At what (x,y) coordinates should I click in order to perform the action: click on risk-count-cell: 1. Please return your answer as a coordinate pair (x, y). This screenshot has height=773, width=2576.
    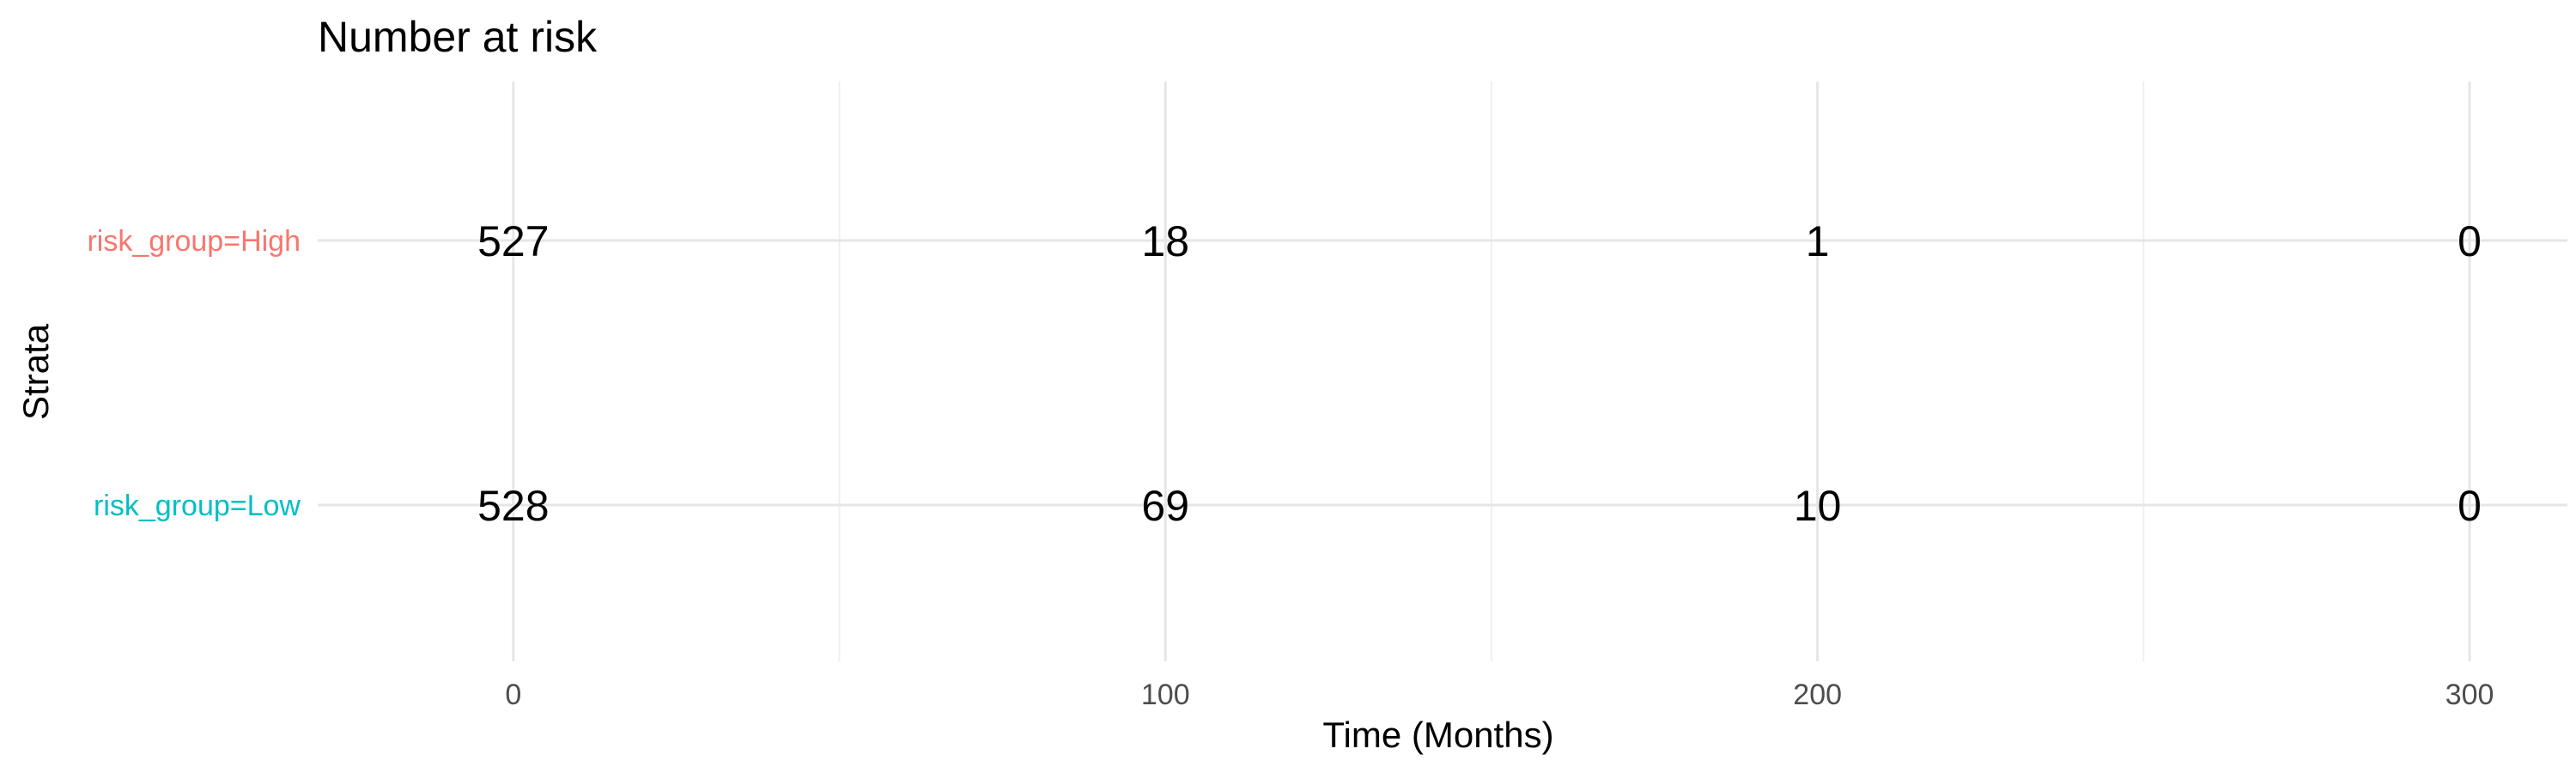
    Looking at the image, I should click on (1818, 241).